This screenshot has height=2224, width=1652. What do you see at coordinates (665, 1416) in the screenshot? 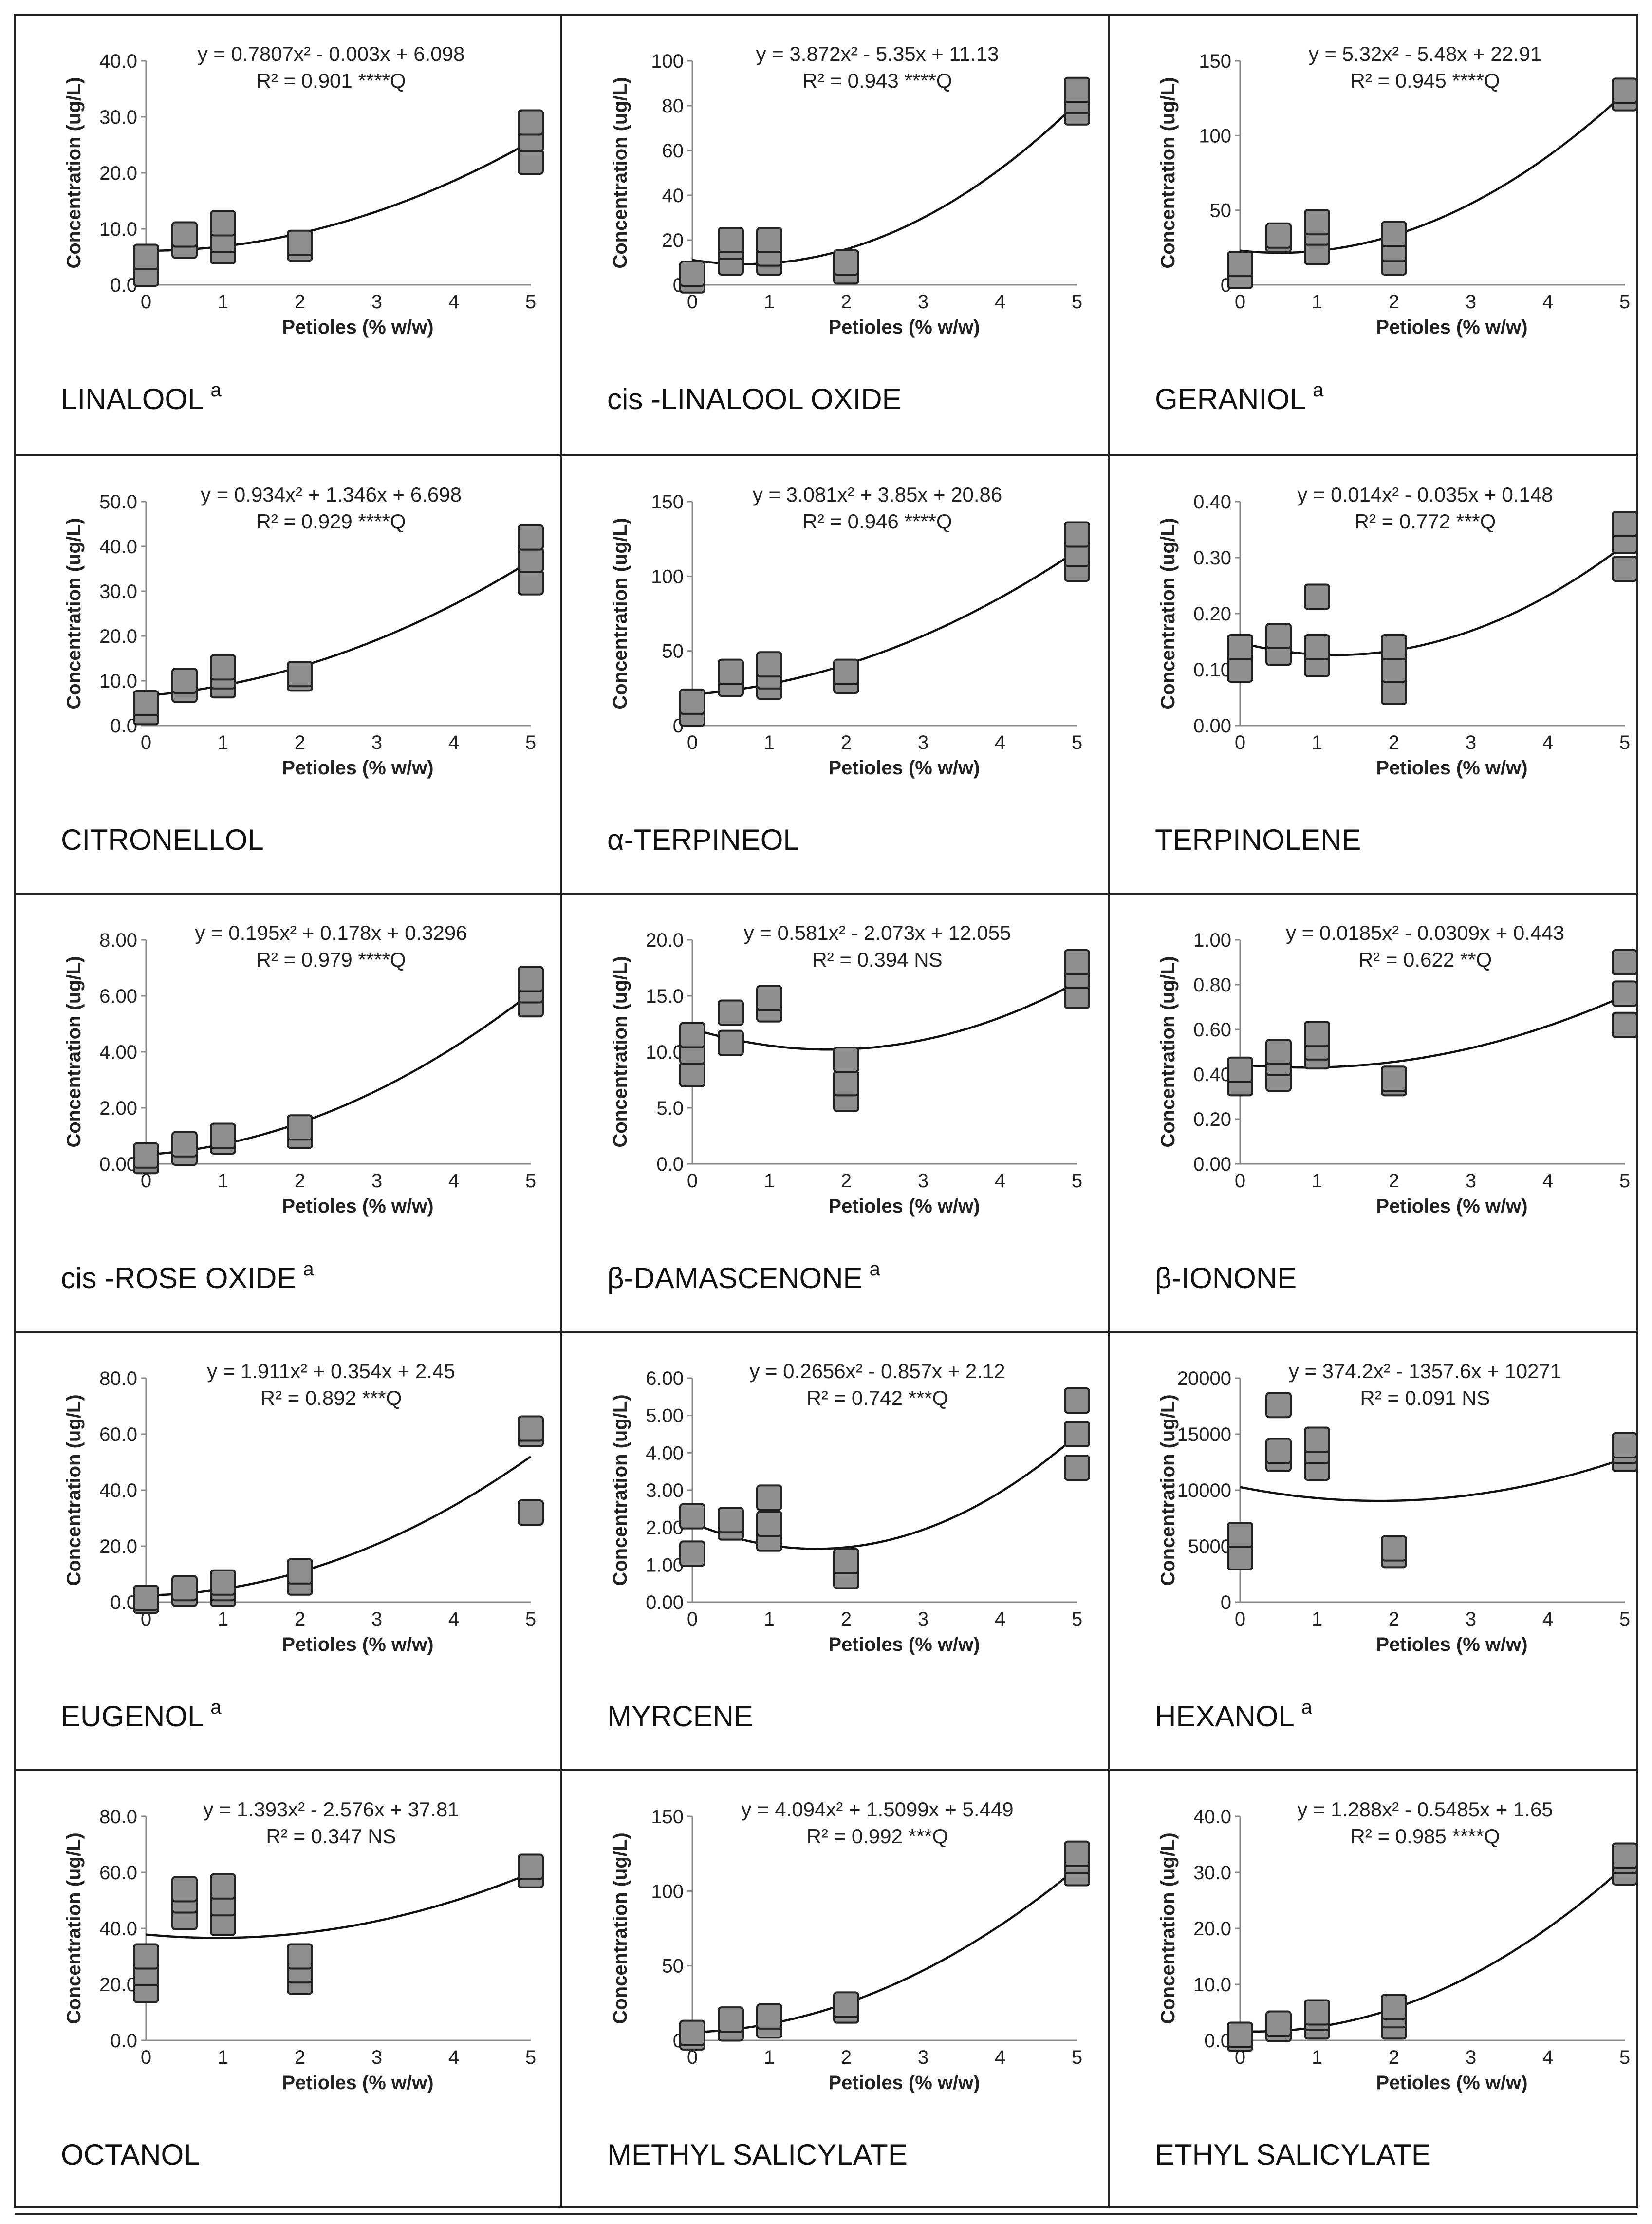
I see `y-tick-label: 5.00` at bounding box center [665, 1416].